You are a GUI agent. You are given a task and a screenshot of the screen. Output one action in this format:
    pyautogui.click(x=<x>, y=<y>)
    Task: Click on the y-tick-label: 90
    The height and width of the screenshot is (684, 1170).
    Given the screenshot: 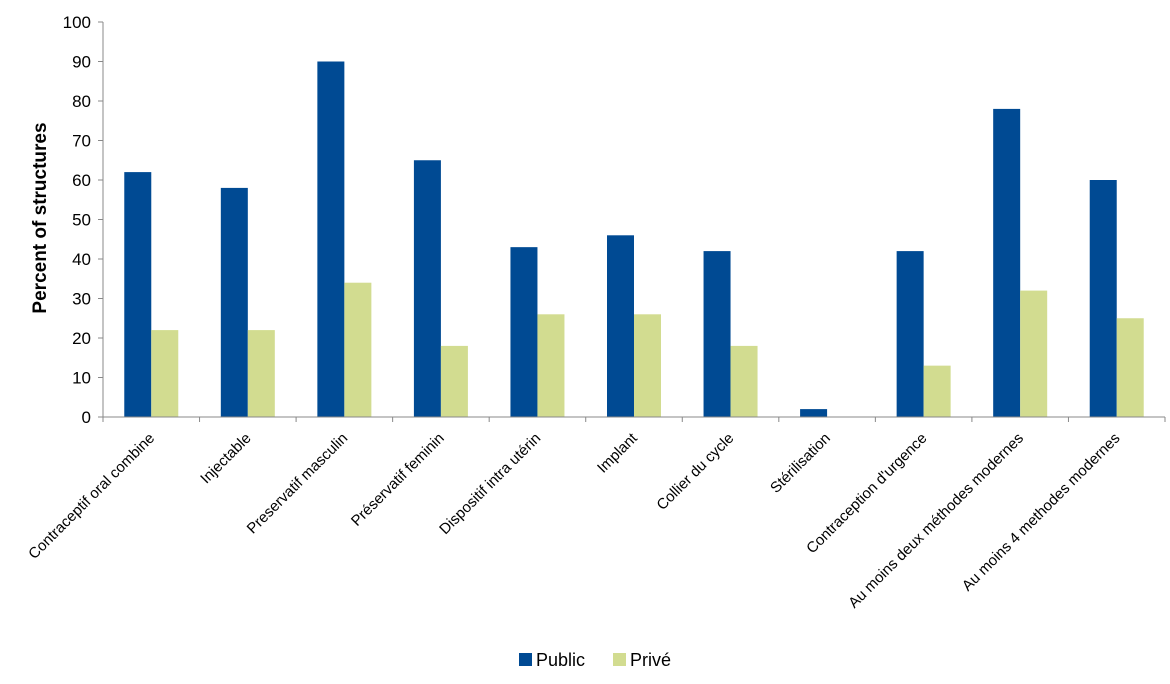 What is the action you would take?
    pyautogui.click(x=81, y=62)
    